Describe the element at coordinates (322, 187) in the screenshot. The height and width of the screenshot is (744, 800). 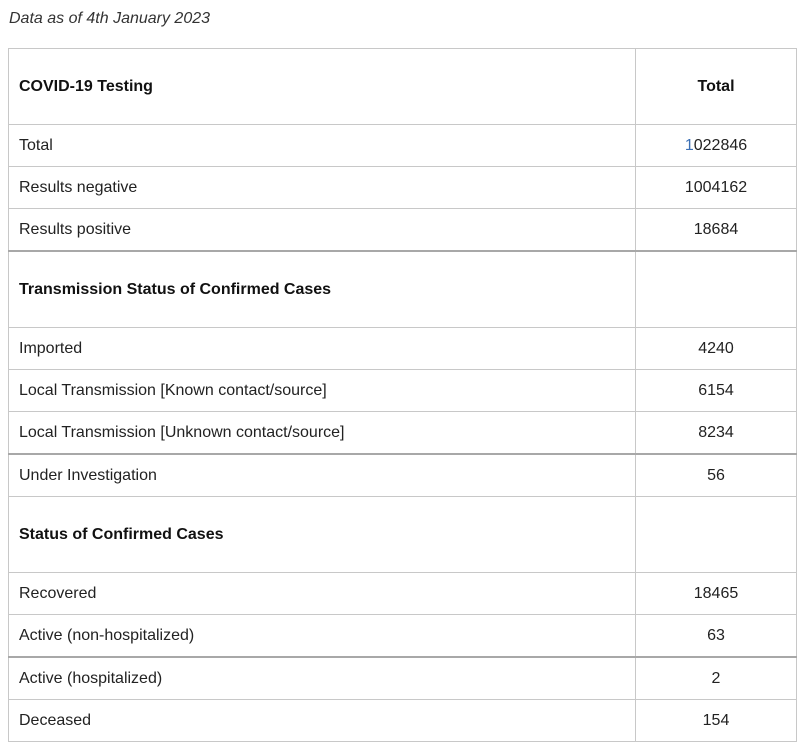
I see `row-label-results-negative: Results negative` at that location.